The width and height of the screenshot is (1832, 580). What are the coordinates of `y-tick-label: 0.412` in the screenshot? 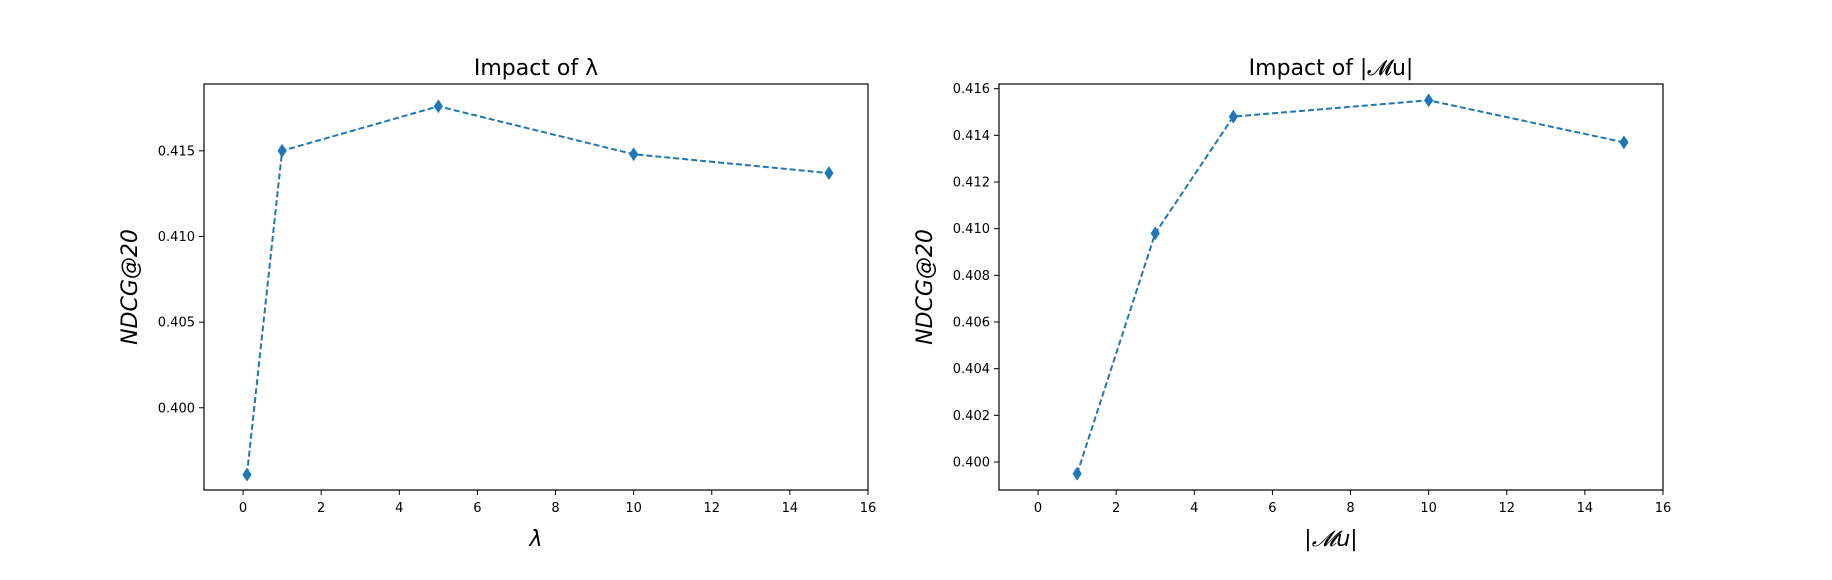 It's located at (971, 183).